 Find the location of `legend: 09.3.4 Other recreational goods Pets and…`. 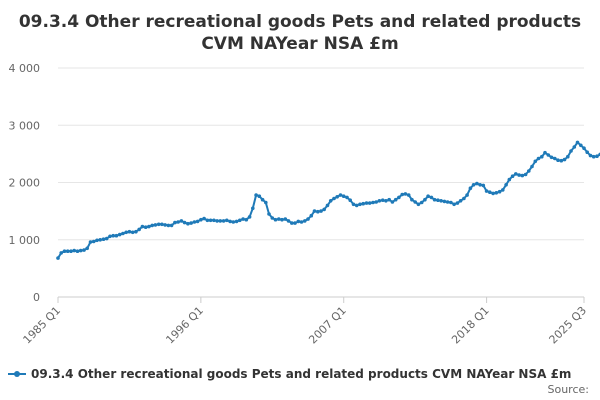

legend: 09.3.4 Other recreational goods Pets and… is located at coordinates (289, 374).